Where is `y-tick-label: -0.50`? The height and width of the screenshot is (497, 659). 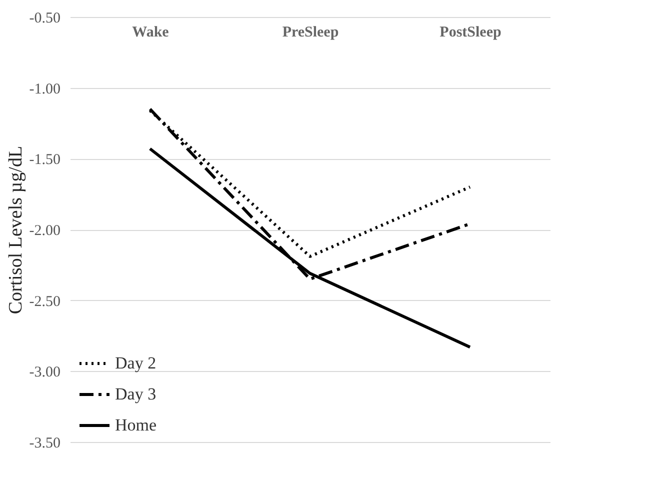
y-tick-label: -0.50 is located at coordinates (44, 18).